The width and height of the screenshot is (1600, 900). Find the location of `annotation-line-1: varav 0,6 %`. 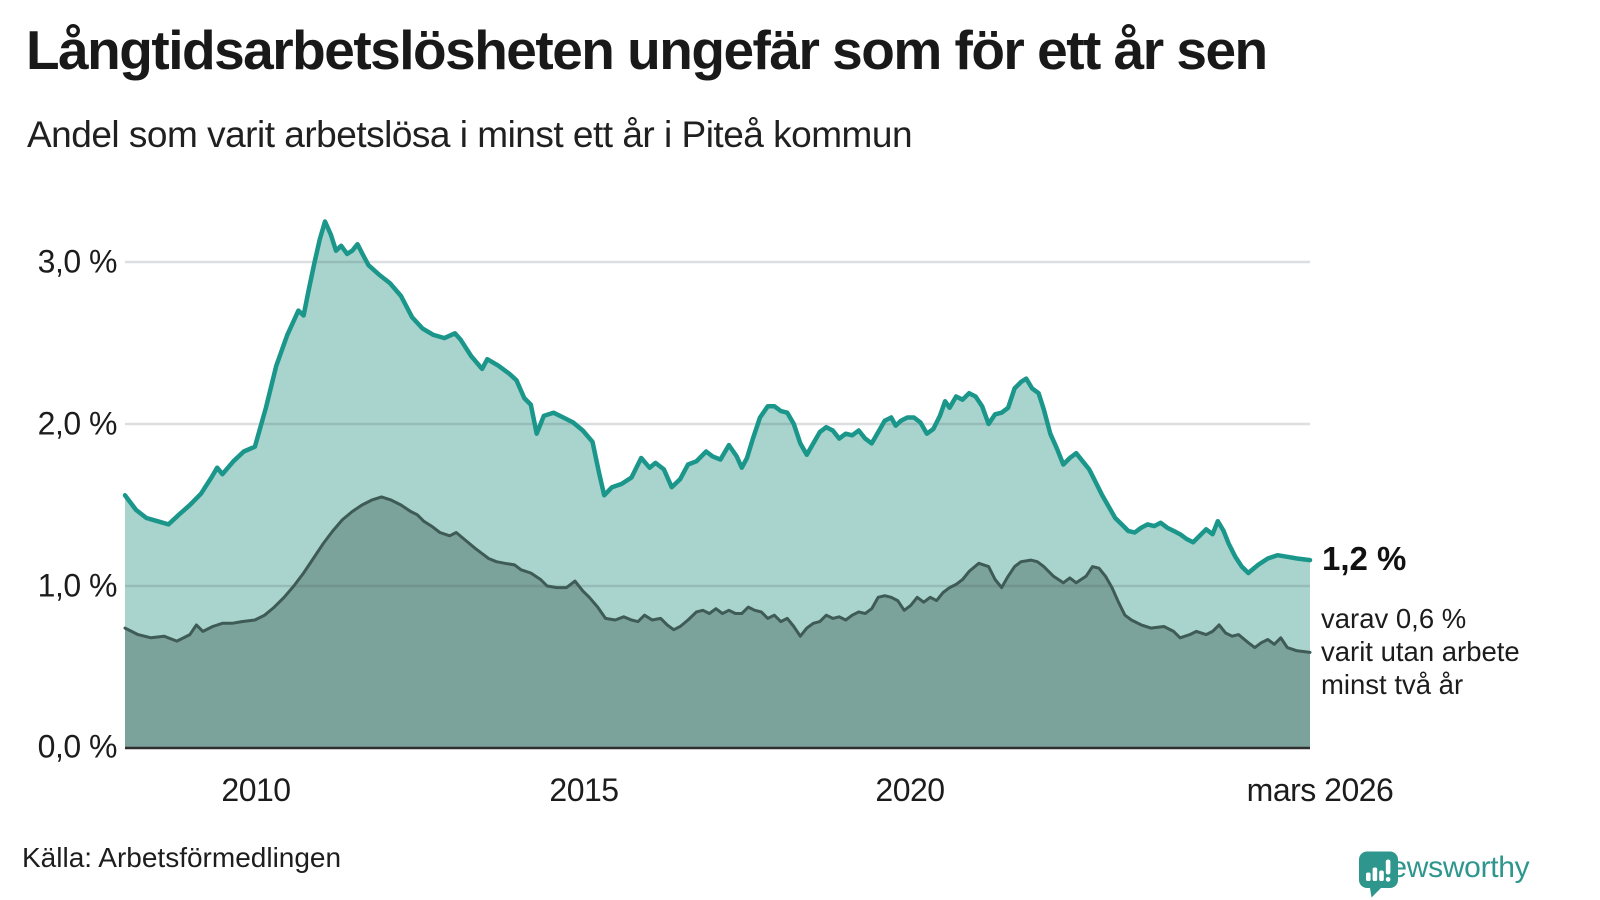

annotation-line-1: varav 0,6 % is located at coordinates (1394, 618).